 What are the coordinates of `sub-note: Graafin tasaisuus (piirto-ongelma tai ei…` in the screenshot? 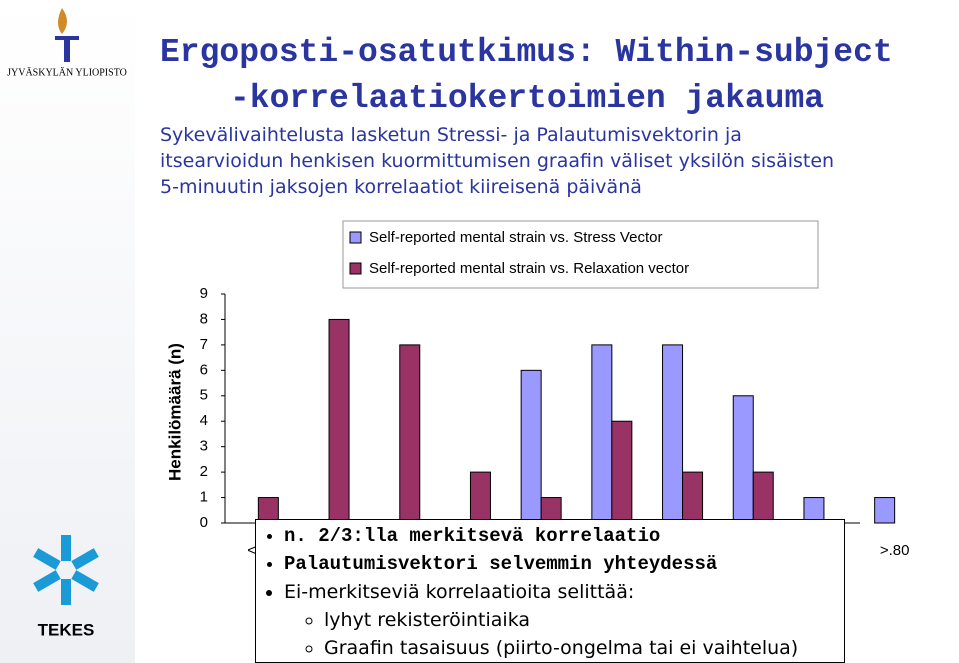 It's located at (579, 648).